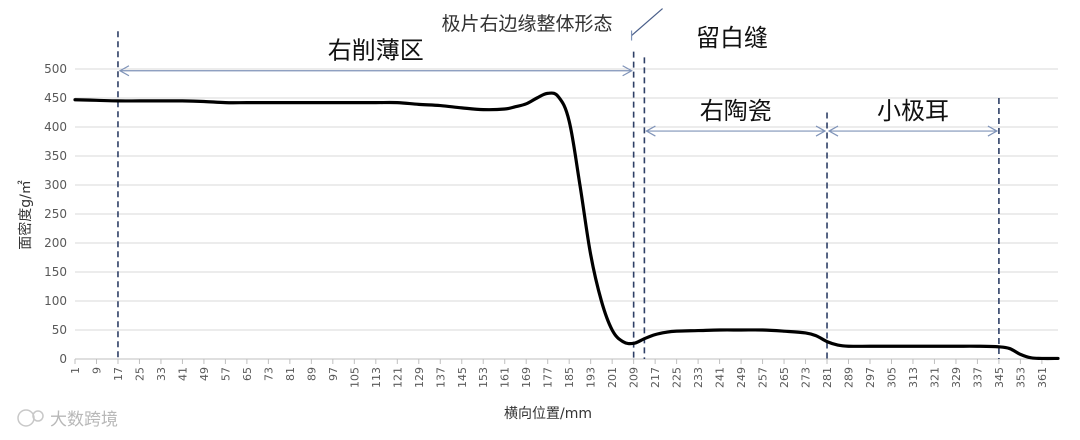  Describe the element at coordinates (55, 98) in the screenshot. I see `y-tick-label: 450` at that location.